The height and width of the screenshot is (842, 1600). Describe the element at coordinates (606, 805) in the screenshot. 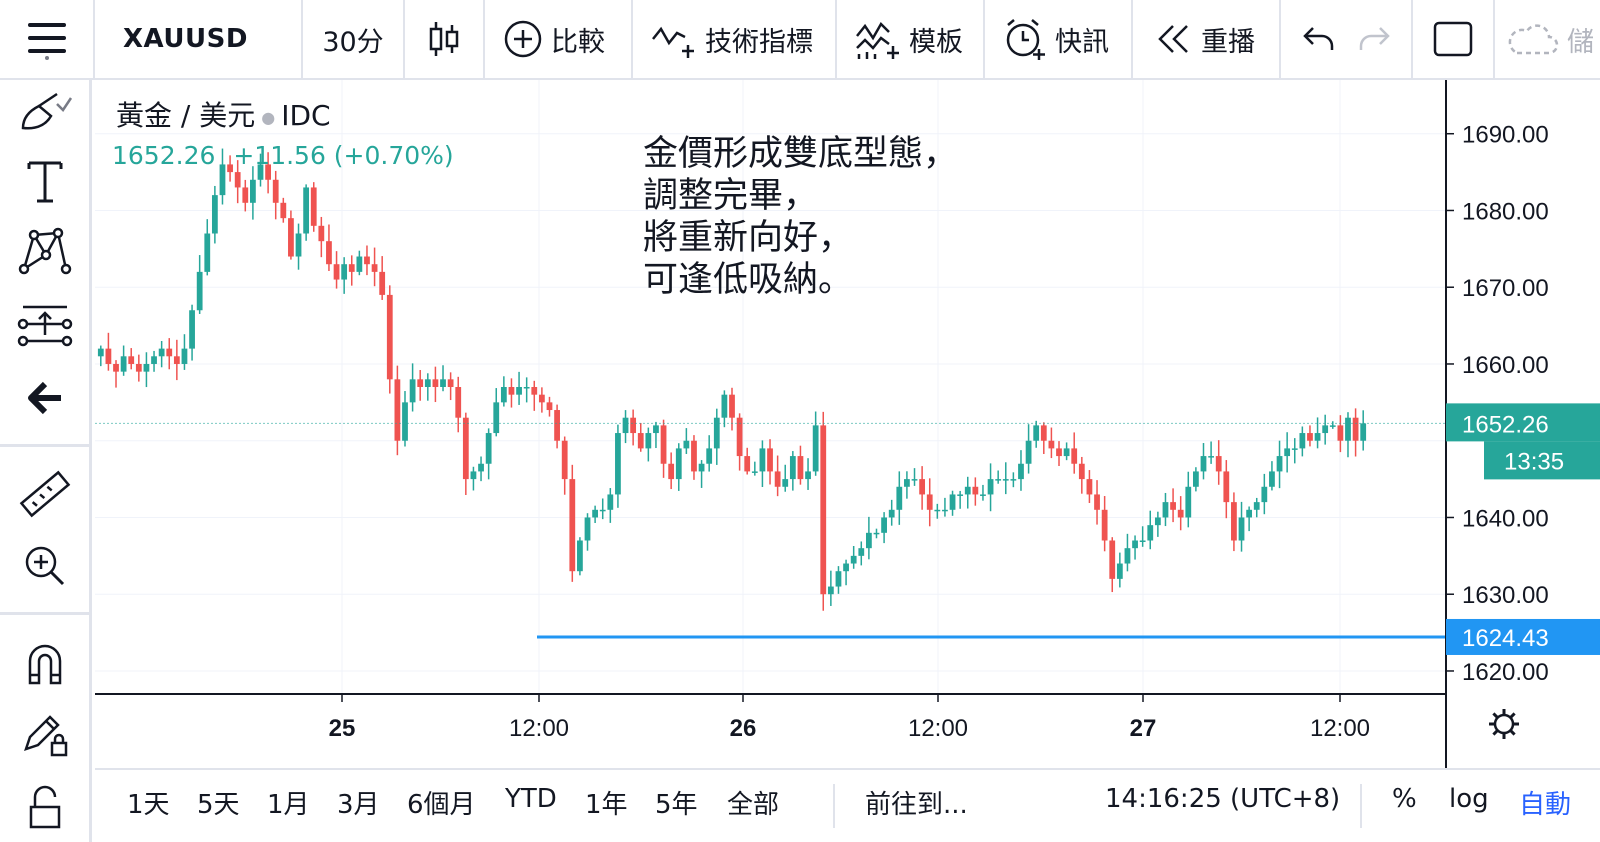

I see `range-button: 1年` at that location.